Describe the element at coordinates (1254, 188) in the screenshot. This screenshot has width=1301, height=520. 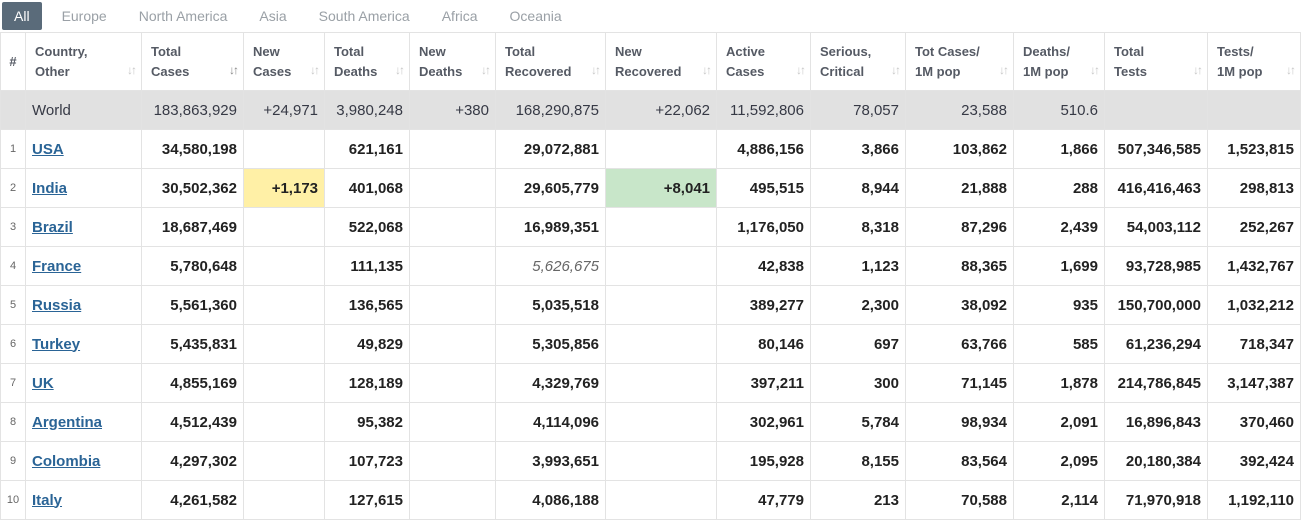
I see `tests-per-1m-cell: 298,813` at that location.